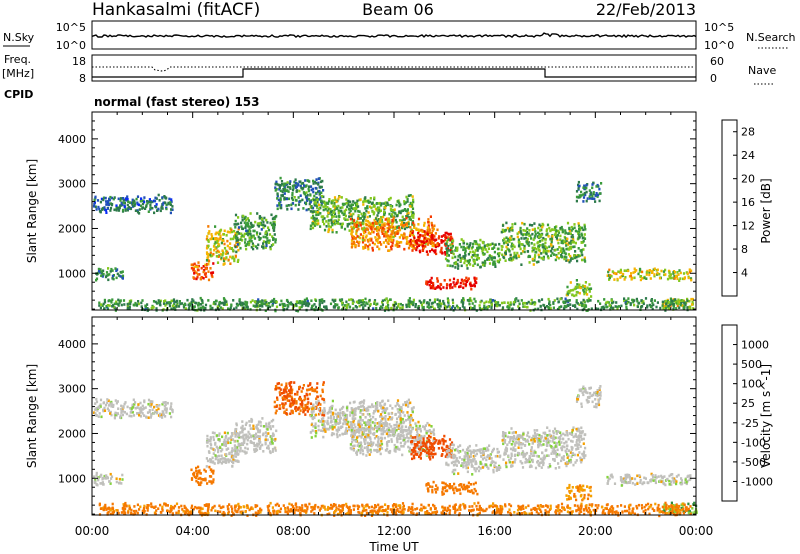 The height and width of the screenshot is (554, 800). What do you see at coordinates (19, 37) in the screenshot?
I see `nsky-label: N.Sky` at bounding box center [19, 37].